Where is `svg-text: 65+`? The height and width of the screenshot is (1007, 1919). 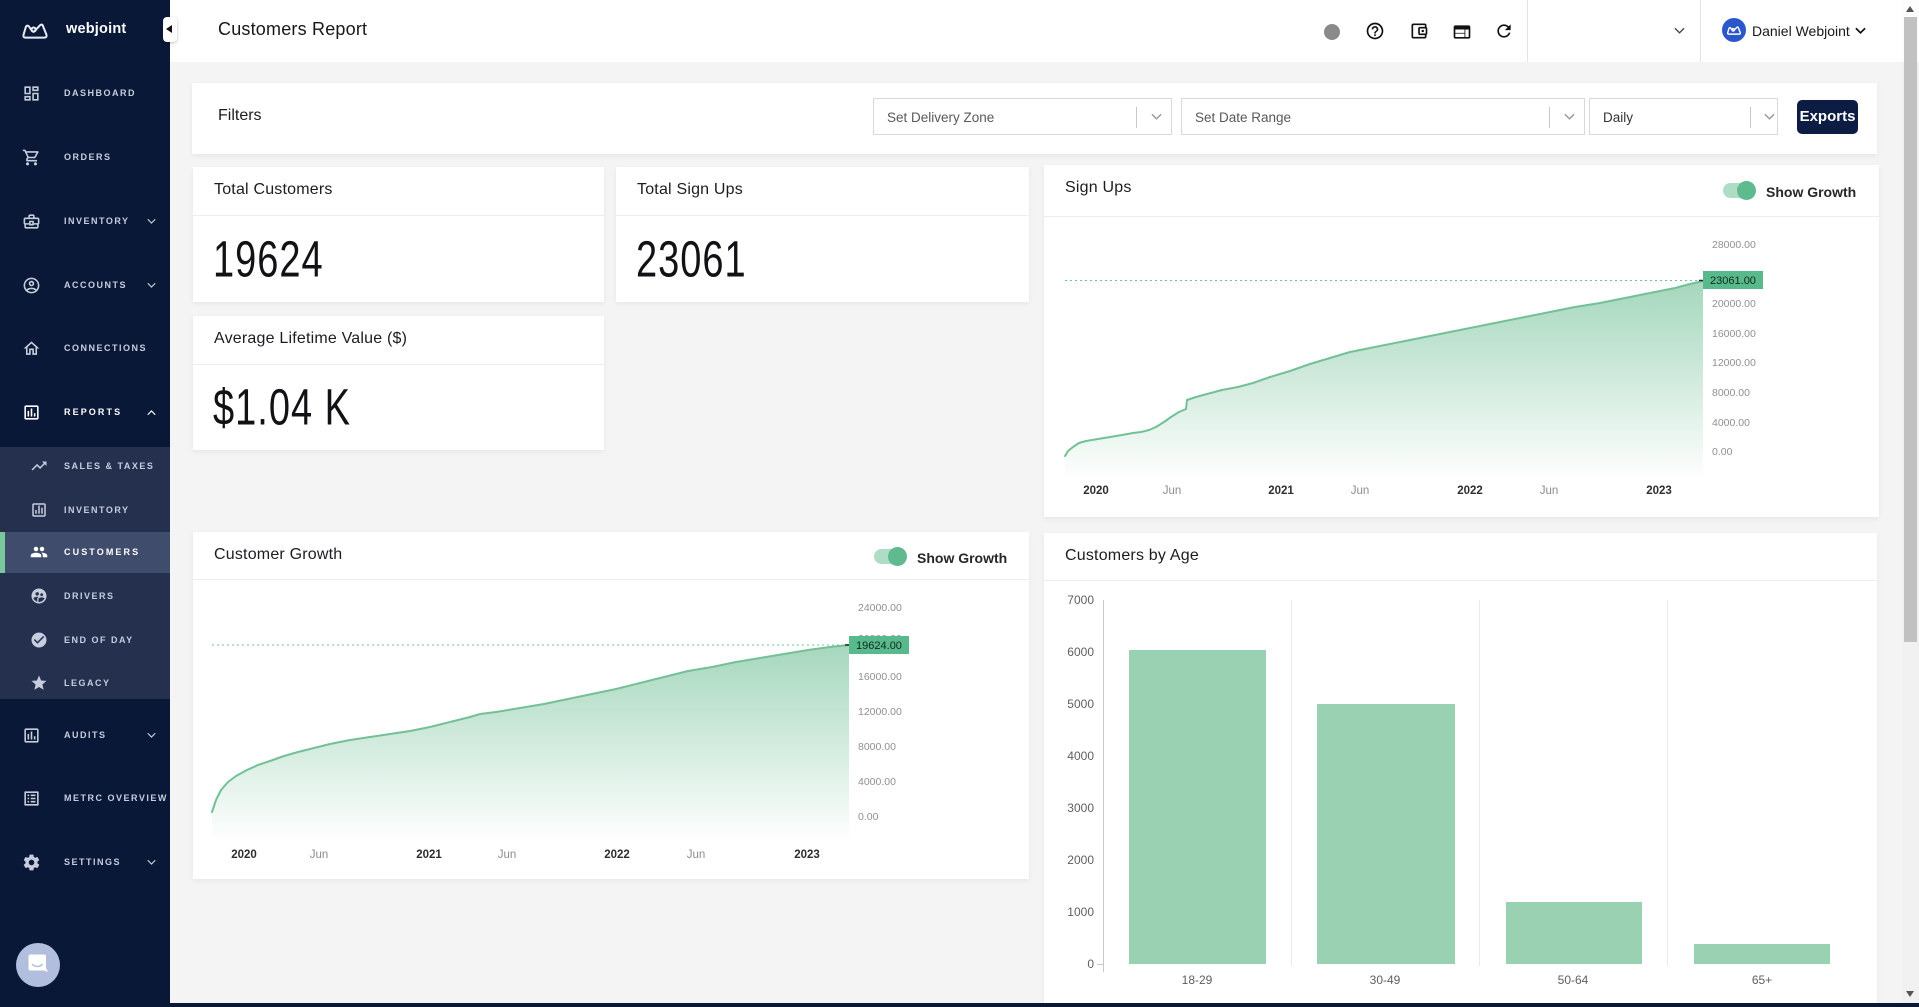 svg-text: 65+ is located at coordinates (1762, 980).